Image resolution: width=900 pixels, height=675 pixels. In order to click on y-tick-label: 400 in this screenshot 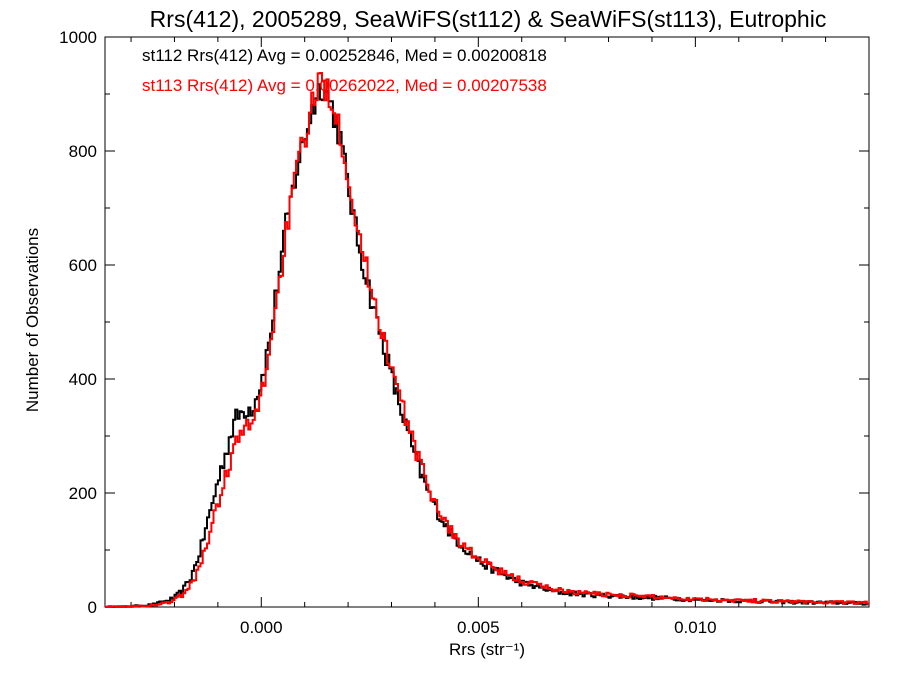, I will do `click(83, 379)`.